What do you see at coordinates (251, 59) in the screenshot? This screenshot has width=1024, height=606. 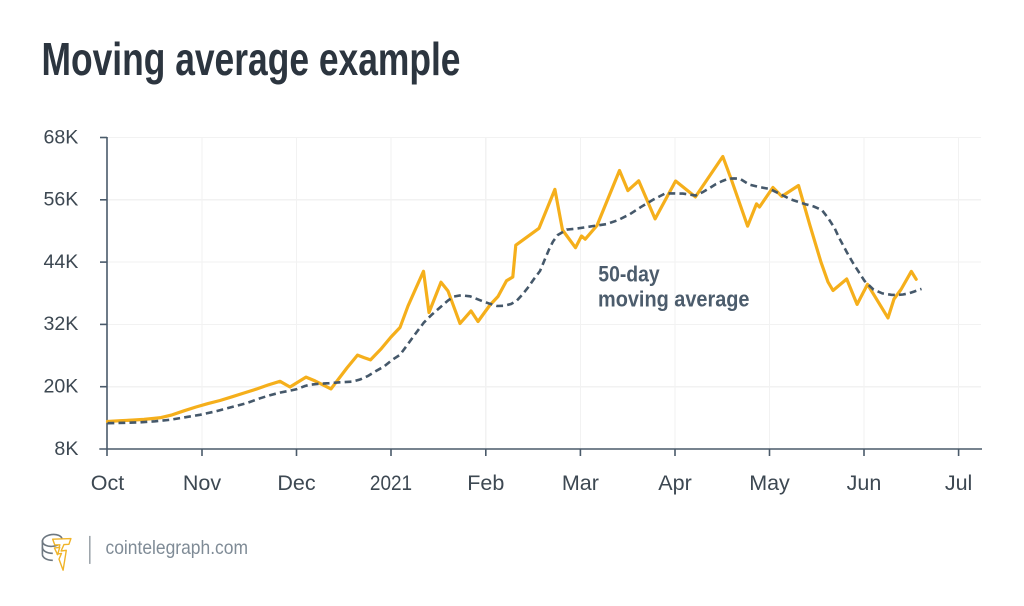 I see `svg-text: Moving average example` at bounding box center [251, 59].